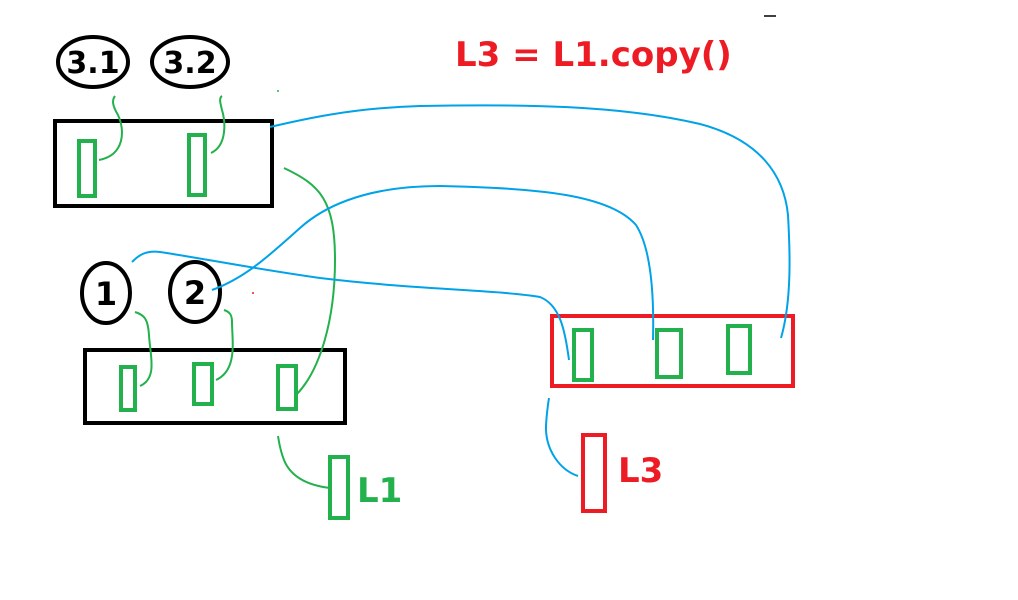 This screenshot has height=600, width=1018. What do you see at coordinates (304, 462) in the screenshot?
I see `ref-var-l1-to-list` at bounding box center [304, 462].